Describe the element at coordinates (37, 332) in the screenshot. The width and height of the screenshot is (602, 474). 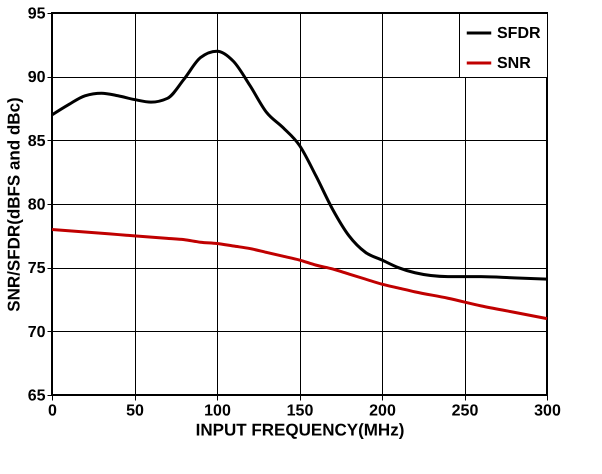
I see `y-tick-label: 70` at that location.